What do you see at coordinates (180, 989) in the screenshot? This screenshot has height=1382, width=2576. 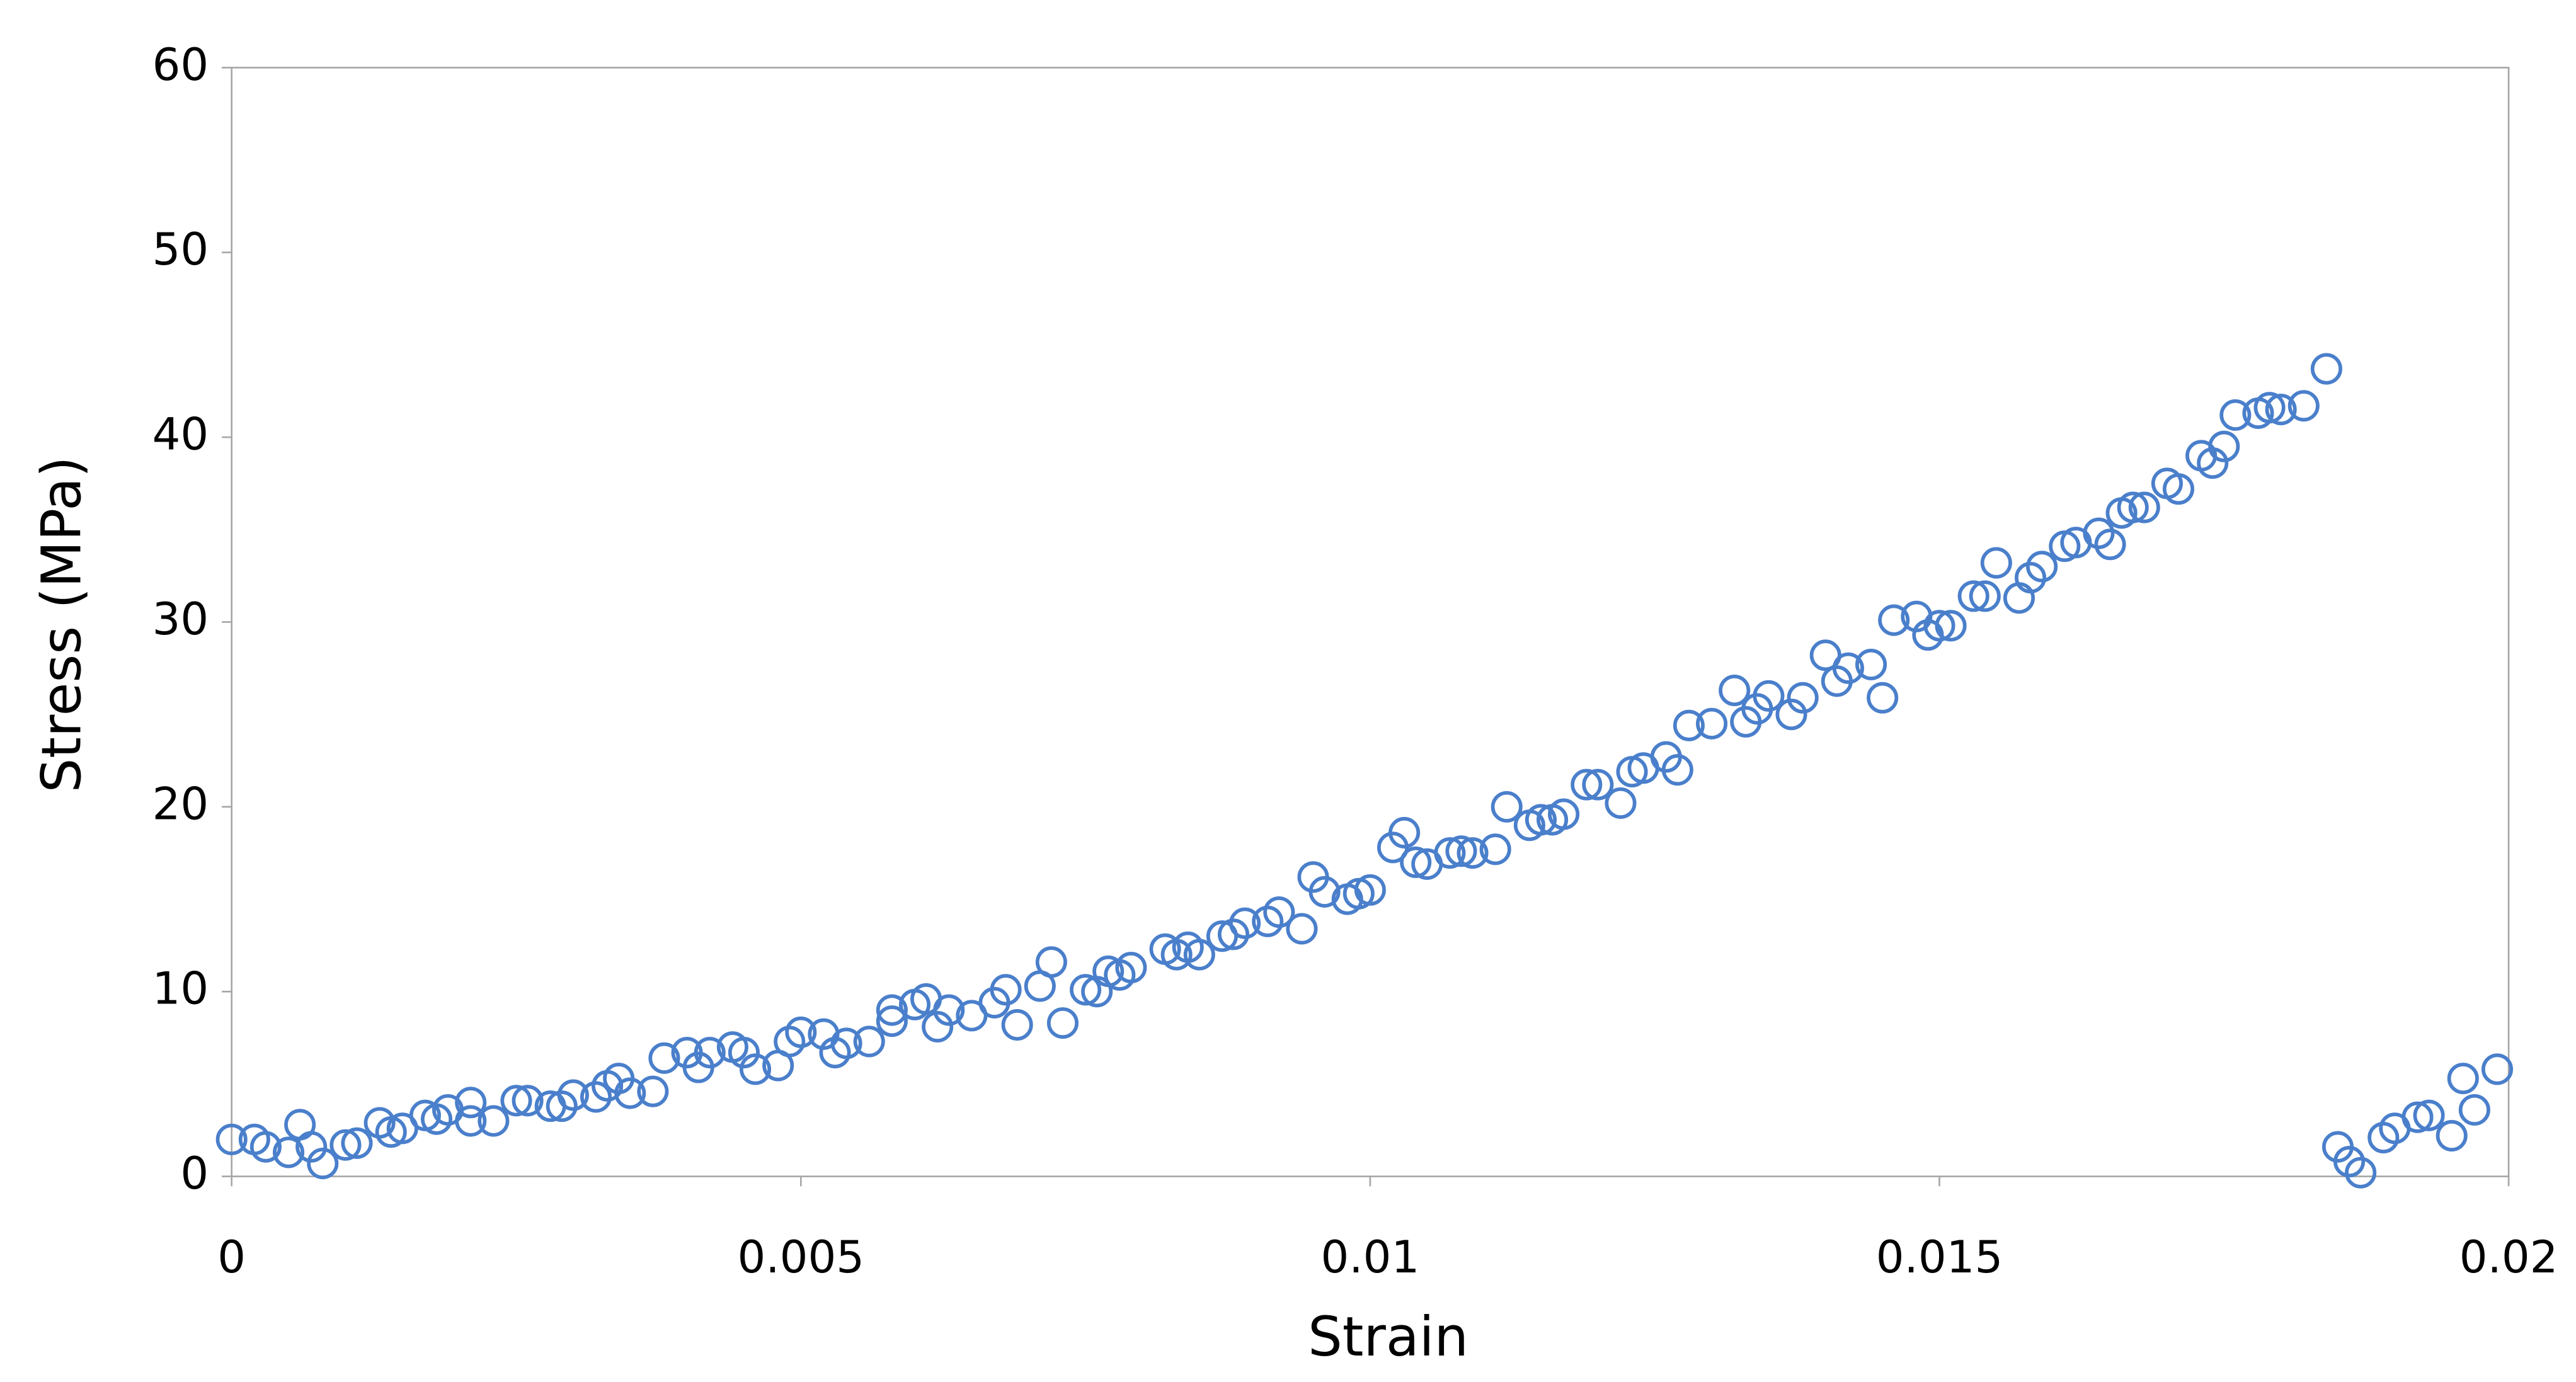 I see `y-tick-label: 10` at bounding box center [180, 989].